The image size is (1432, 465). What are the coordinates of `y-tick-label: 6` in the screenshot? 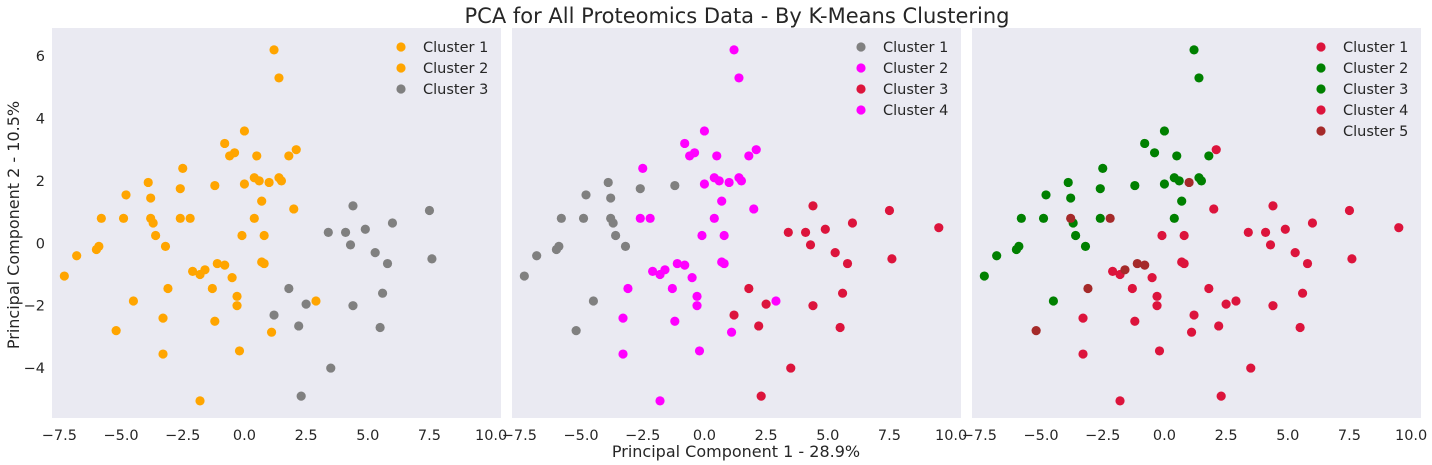 It's located at (40, 57).